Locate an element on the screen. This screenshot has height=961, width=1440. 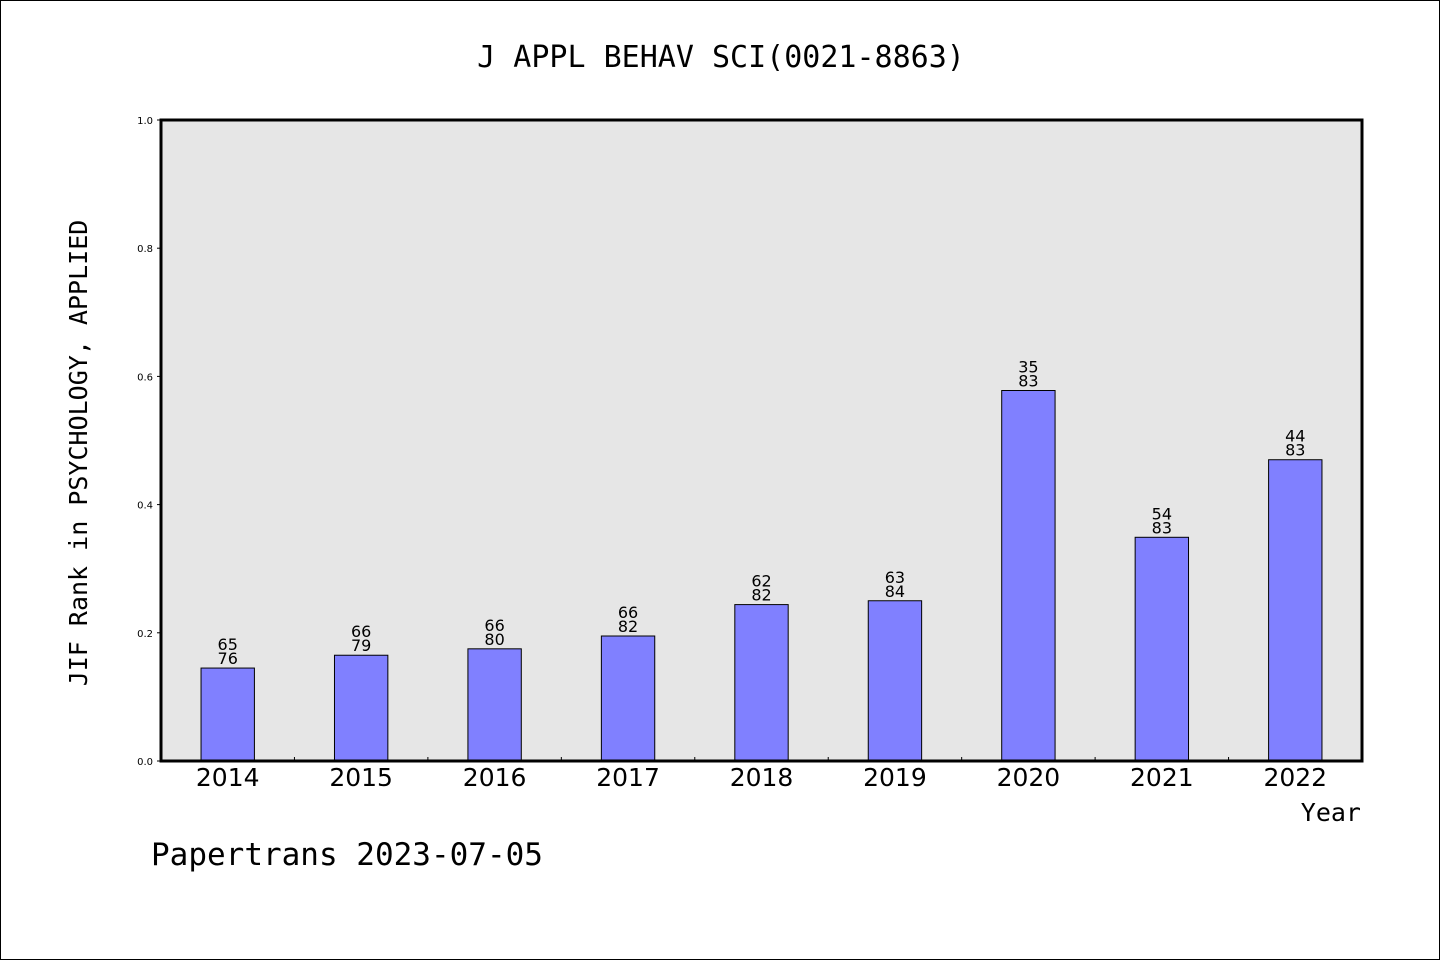
bar-rank-label: 44 is located at coordinates (1295, 436).